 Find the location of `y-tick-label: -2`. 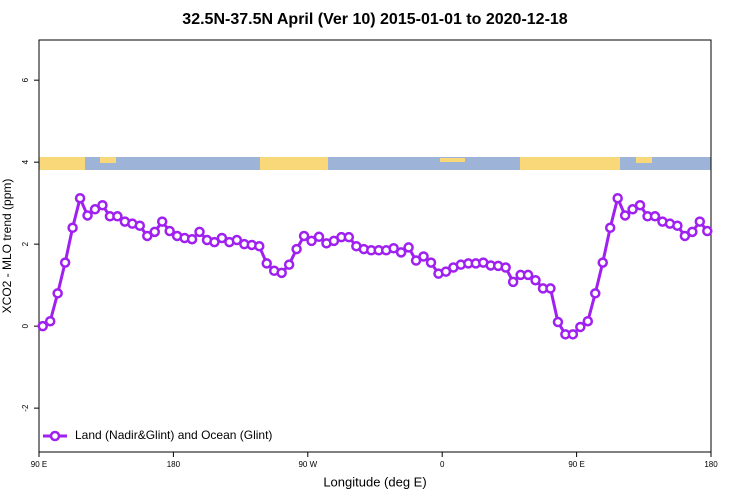

y-tick-label: -2 is located at coordinates (25, 408).